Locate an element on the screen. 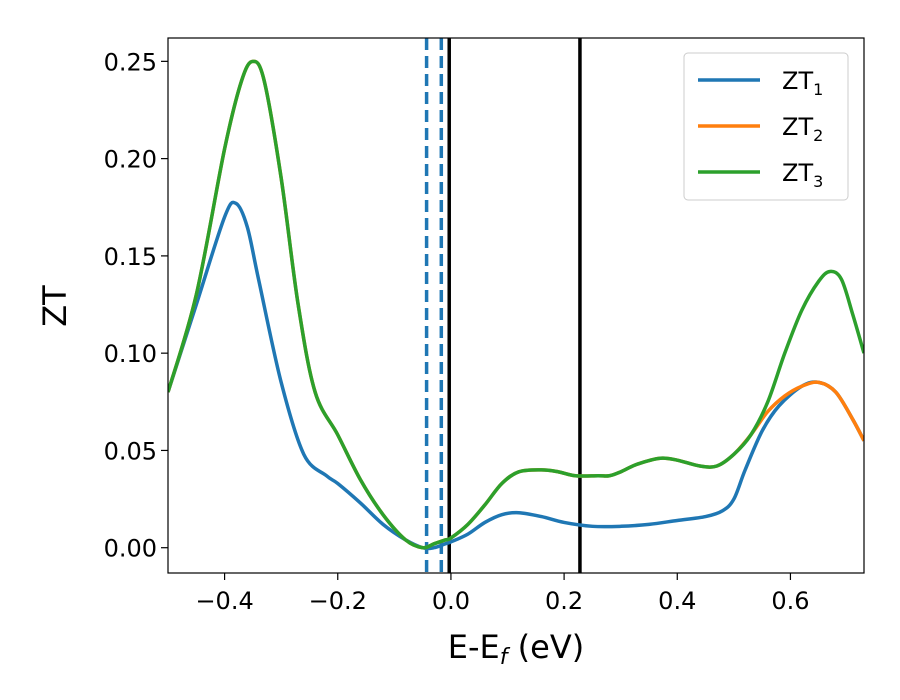 This screenshot has height=700, width=900. x-tick-label: −0.4 is located at coordinates (224, 601).